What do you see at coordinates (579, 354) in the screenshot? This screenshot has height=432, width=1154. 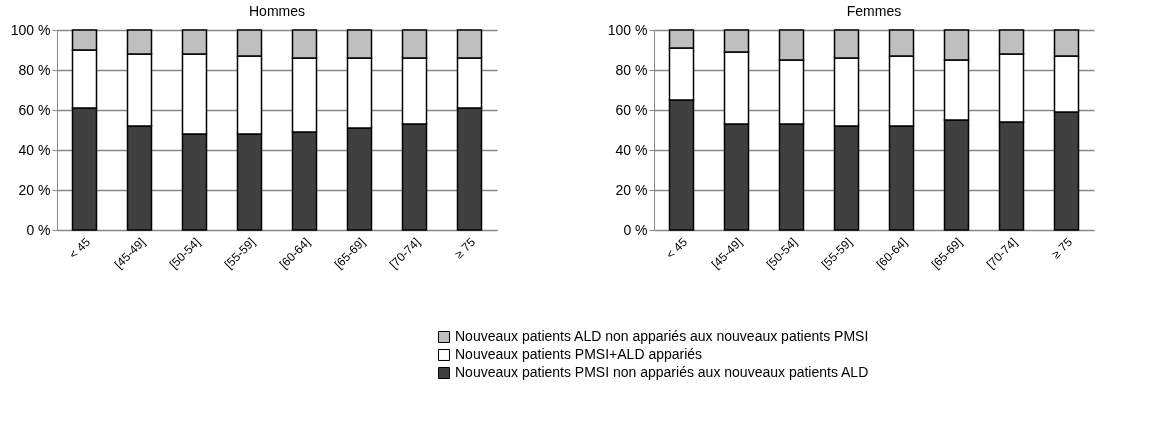 I see `legend-label: Nouveaux patients PMSI+ALD appariés` at bounding box center [579, 354].